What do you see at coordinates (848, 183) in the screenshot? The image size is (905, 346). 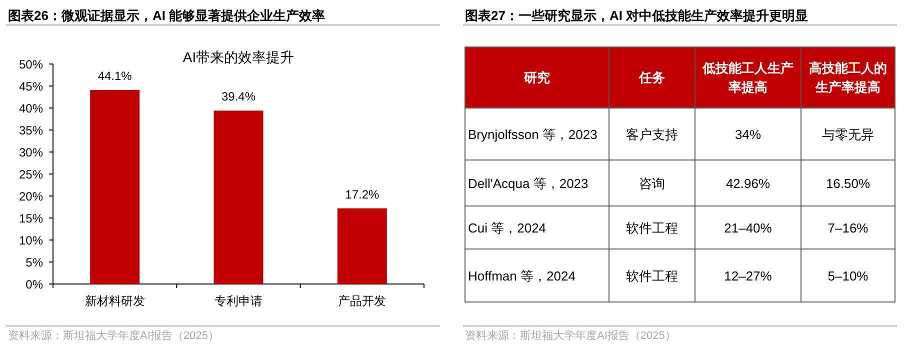 I see `text: 16.50%` at bounding box center [848, 183].